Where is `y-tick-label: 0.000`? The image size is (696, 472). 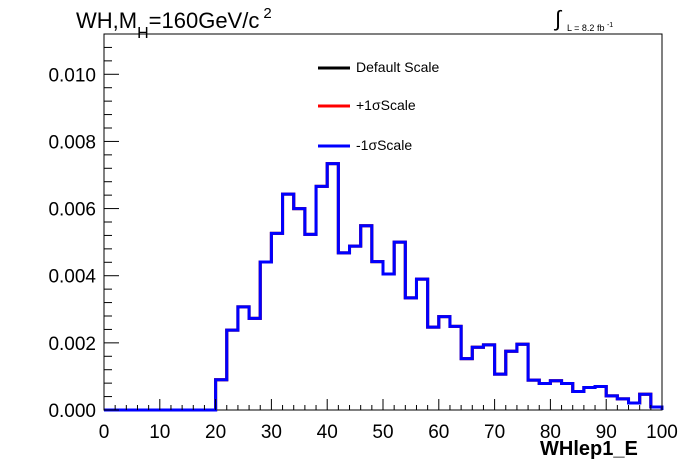 y-tick-label: 0.000 is located at coordinates (72, 411).